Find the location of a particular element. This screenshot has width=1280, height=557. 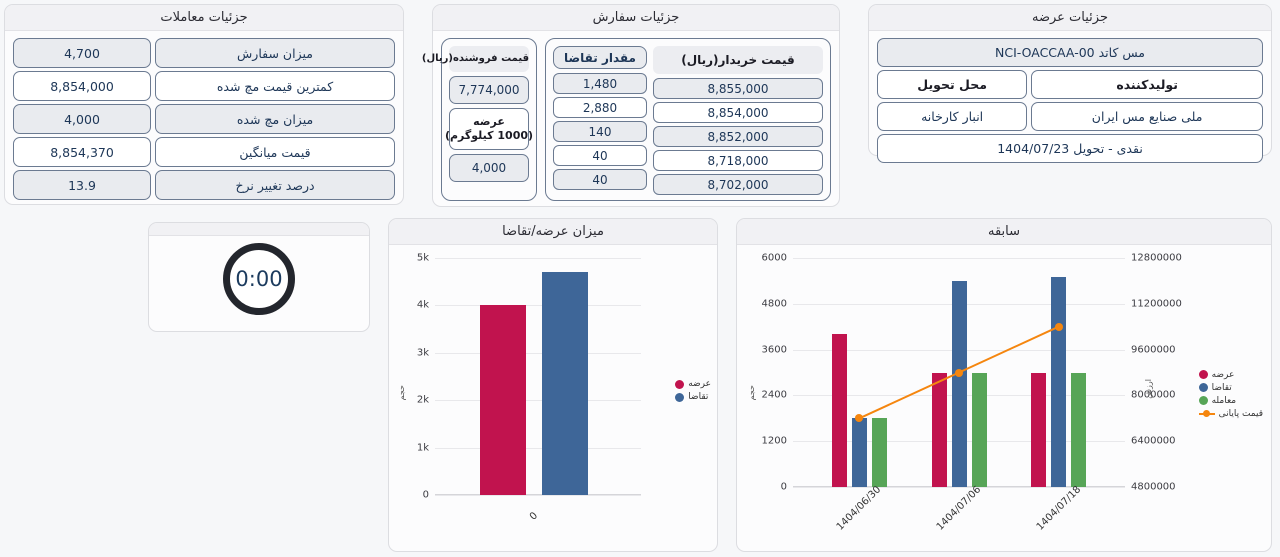

demand-qty-cell: 140 is located at coordinates (600, 131).